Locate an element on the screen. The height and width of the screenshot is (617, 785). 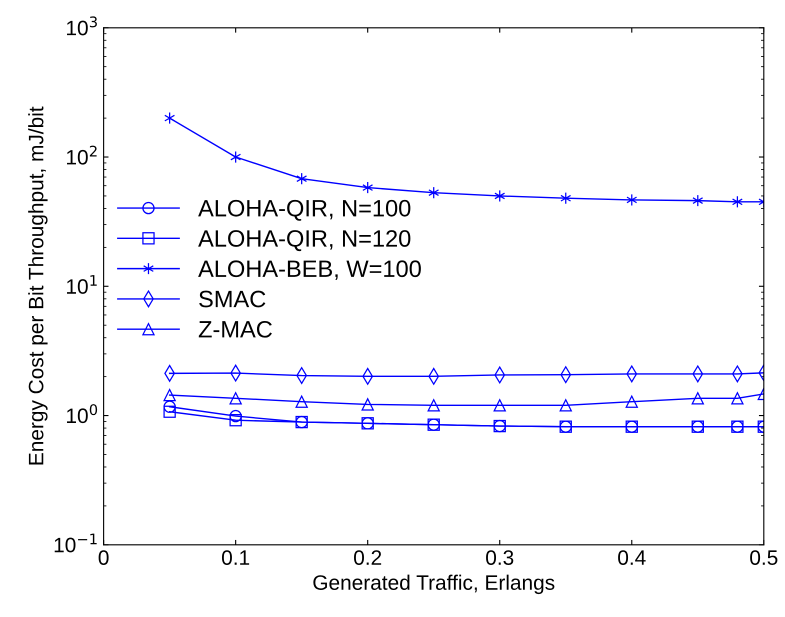
x-tick-label: 0.4 is located at coordinates (632, 557).